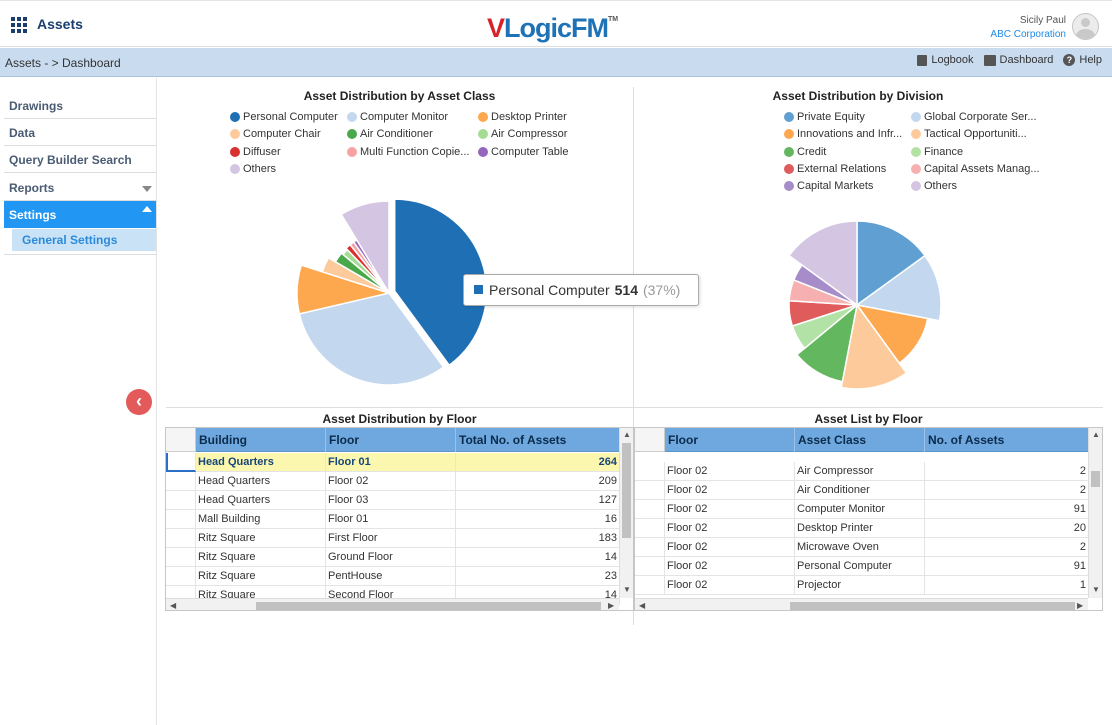 The height and width of the screenshot is (725, 1112). What do you see at coordinates (390, 134) in the screenshot?
I see `legend-item-air-conditioner: Air Conditioner` at bounding box center [390, 134].